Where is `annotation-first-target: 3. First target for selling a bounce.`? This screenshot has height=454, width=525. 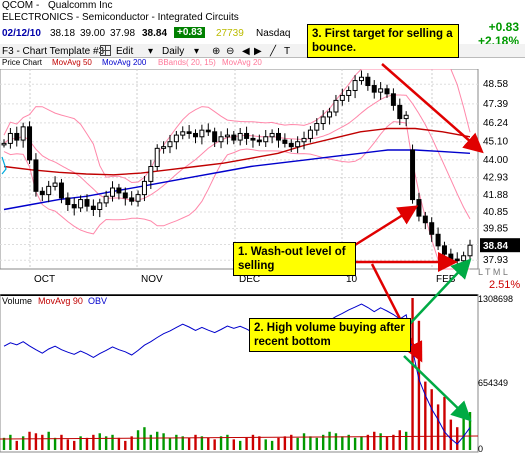 annotation-first-target: 3. First target for selling a bounce. is located at coordinates (383, 41).